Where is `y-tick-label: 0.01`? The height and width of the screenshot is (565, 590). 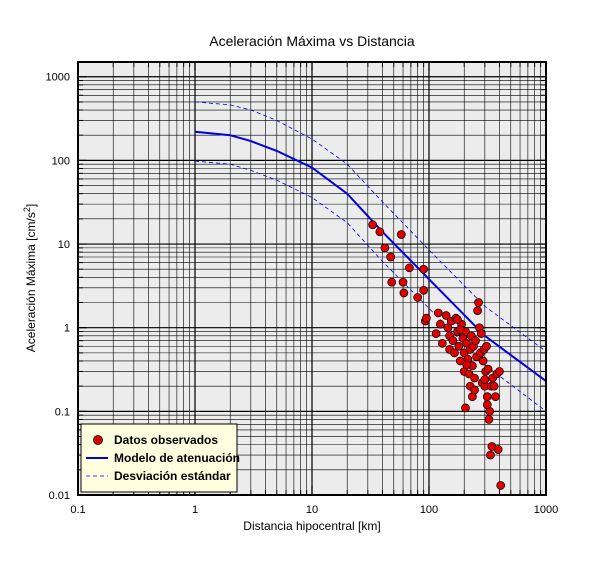
y-tick-label: 0.01 is located at coordinates (59, 496).